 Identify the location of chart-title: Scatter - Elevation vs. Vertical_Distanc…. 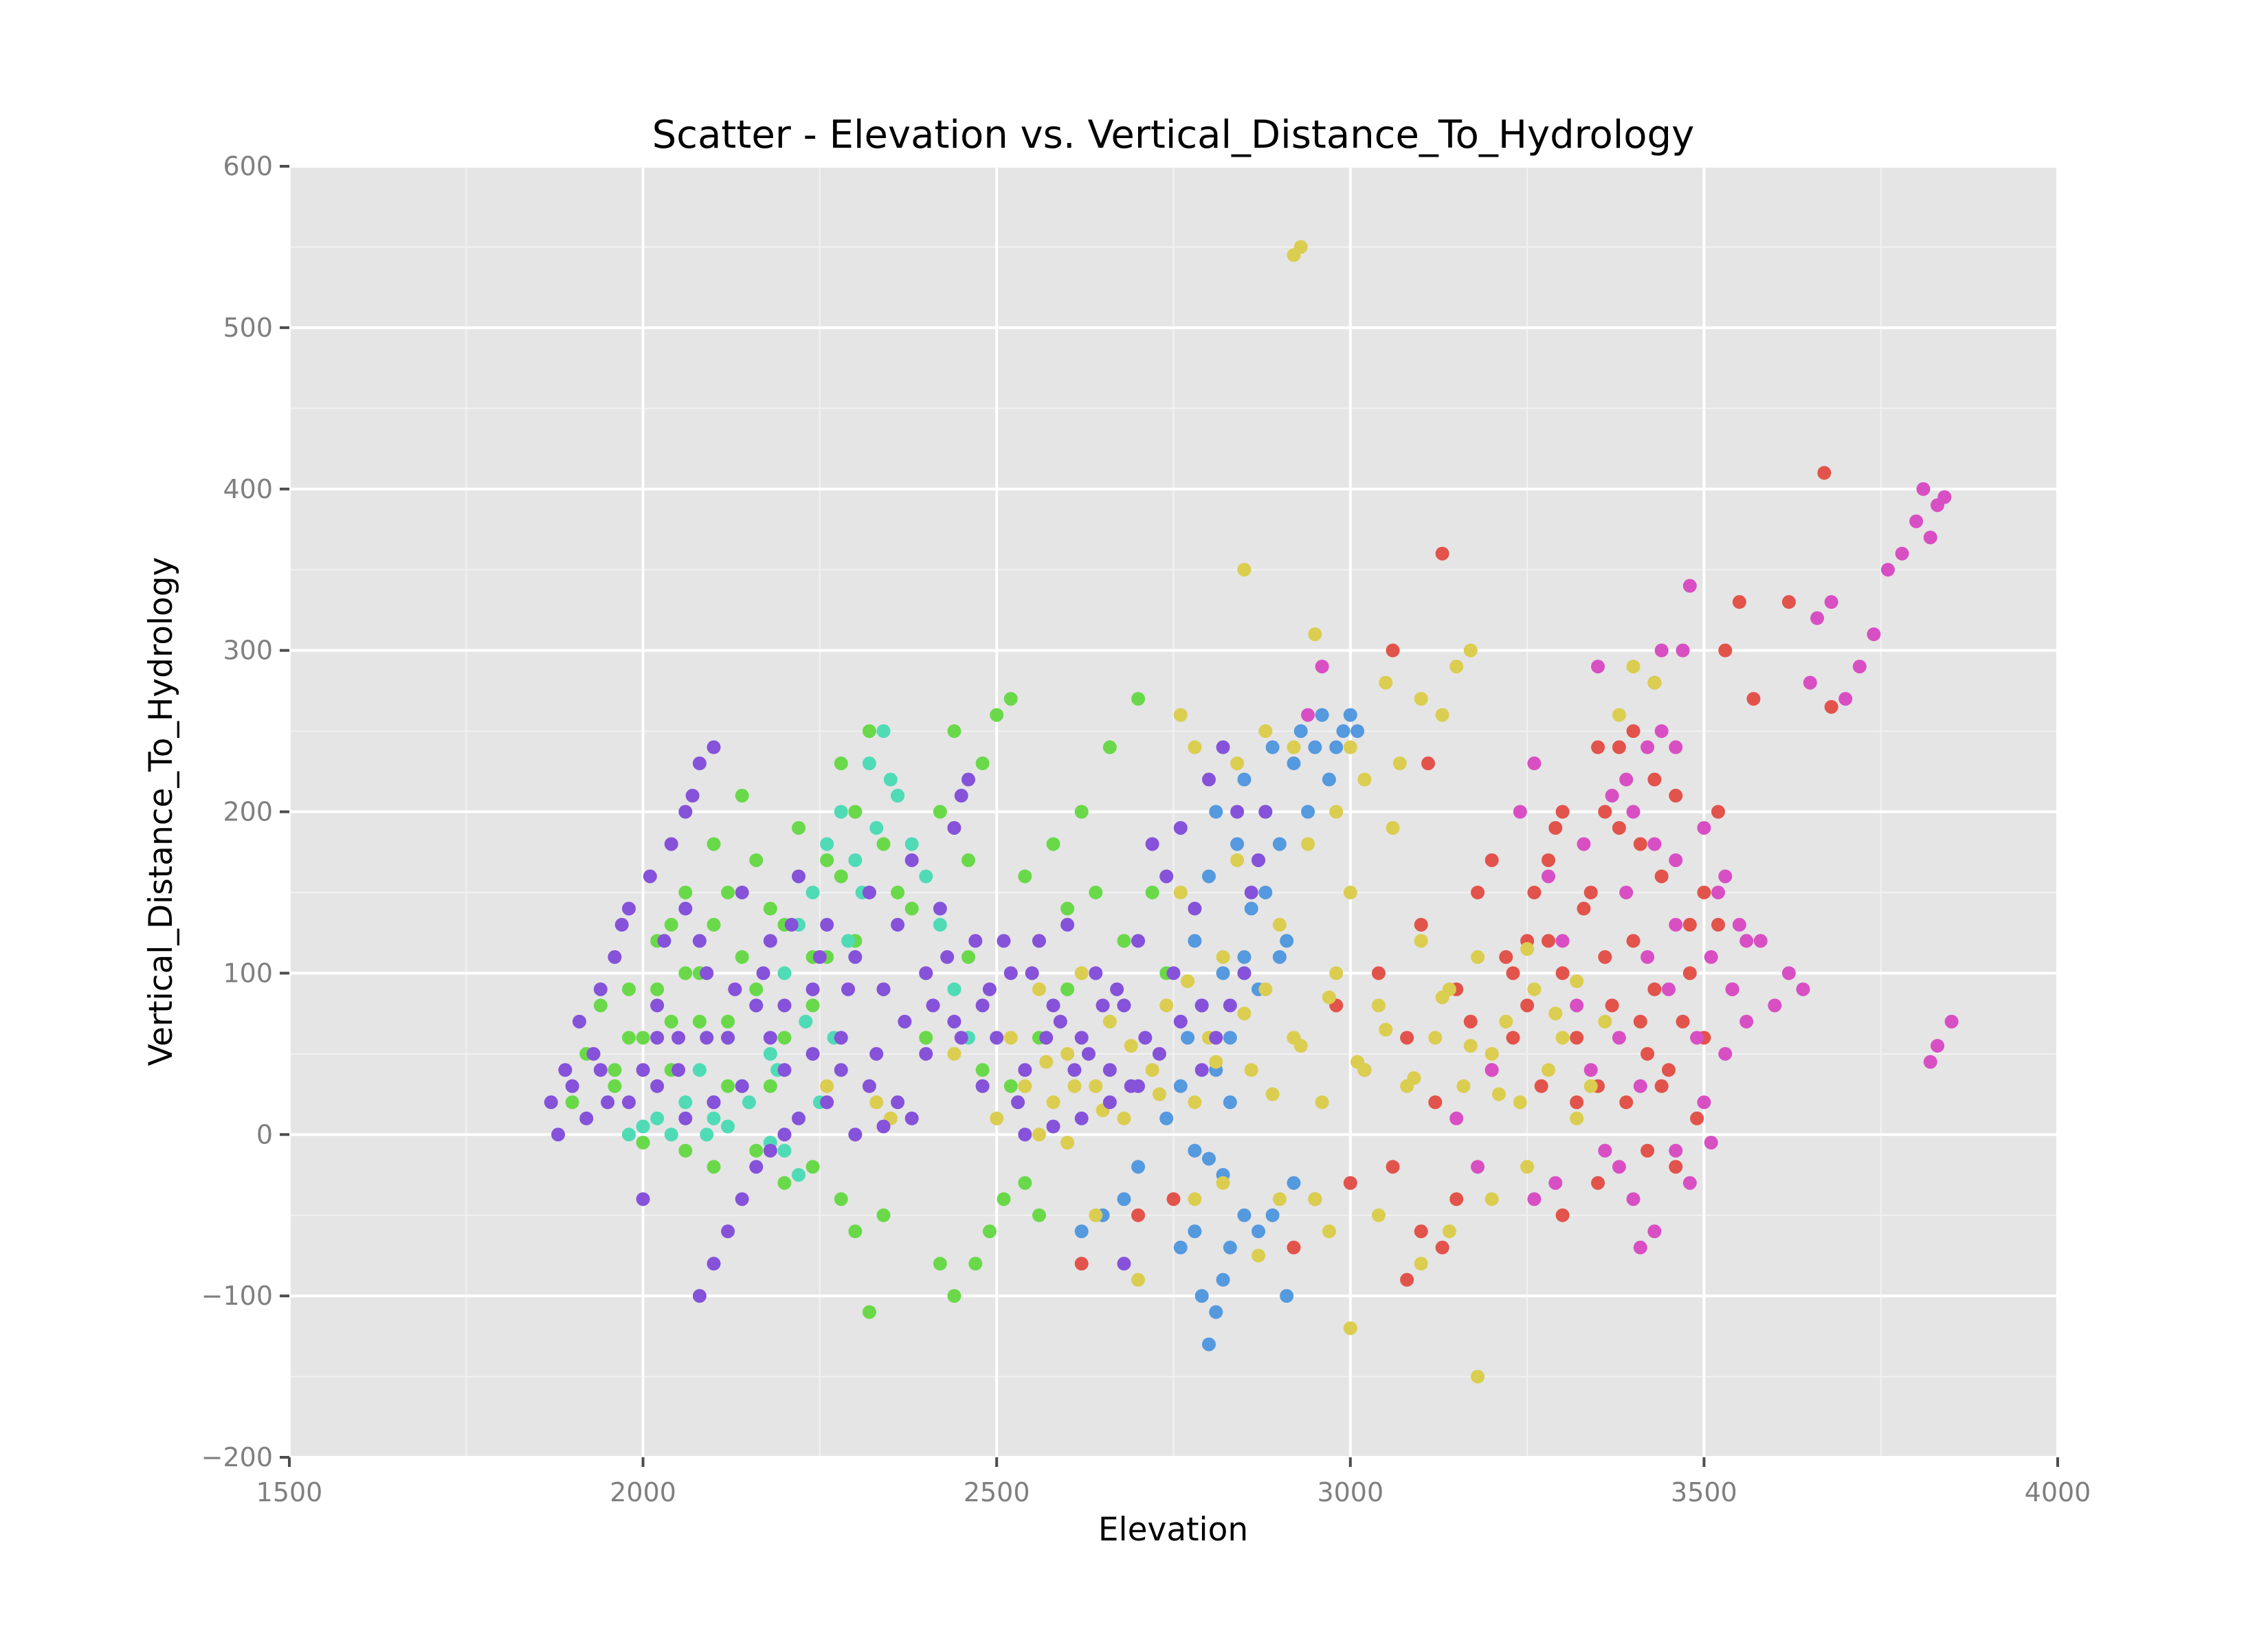
(1173, 135).